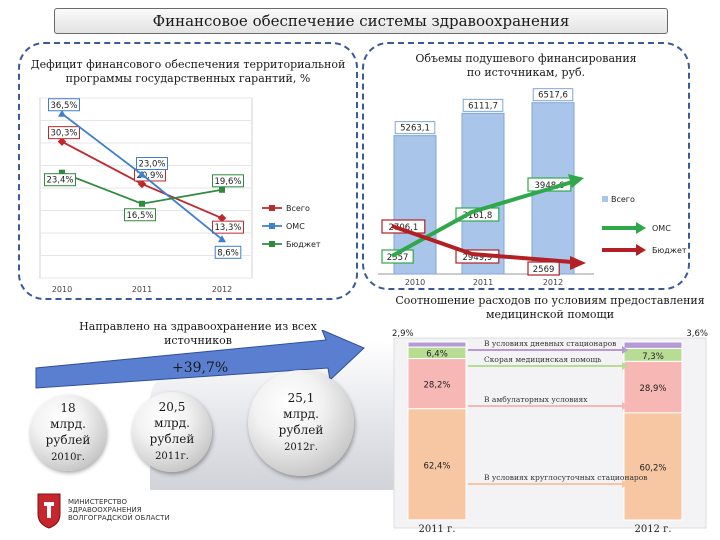 This screenshot has height=540, width=720. I want to click on series-name-label: В условиях круглосуточных стационаров, so click(565, 477).